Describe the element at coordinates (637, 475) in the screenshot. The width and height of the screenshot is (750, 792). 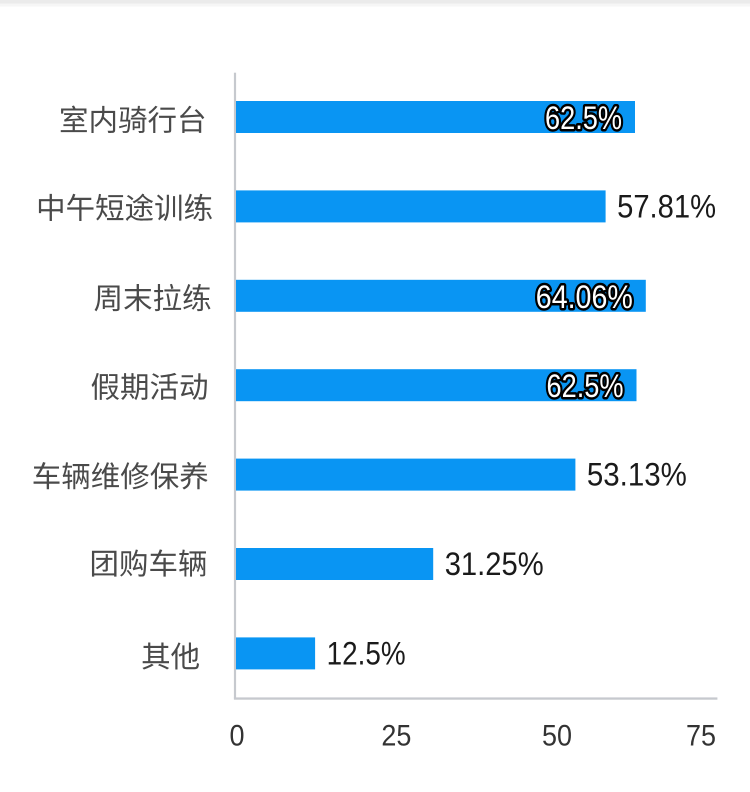
I see `svg-text: 53.13%` at that location.